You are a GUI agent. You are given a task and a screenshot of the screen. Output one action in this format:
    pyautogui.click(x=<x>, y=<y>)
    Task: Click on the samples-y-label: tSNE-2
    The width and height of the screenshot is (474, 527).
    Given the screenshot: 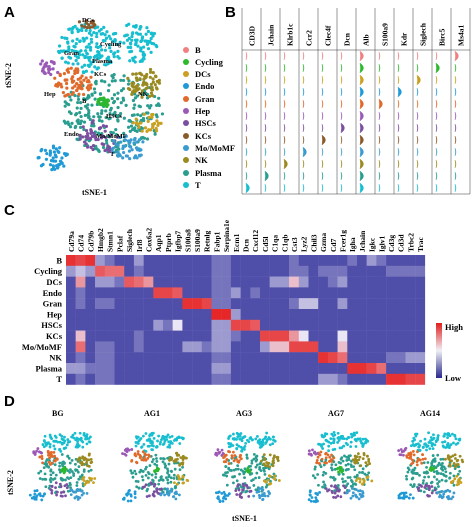 What is the action you would take?
    pyautogui.click(x=10, y=482)
    